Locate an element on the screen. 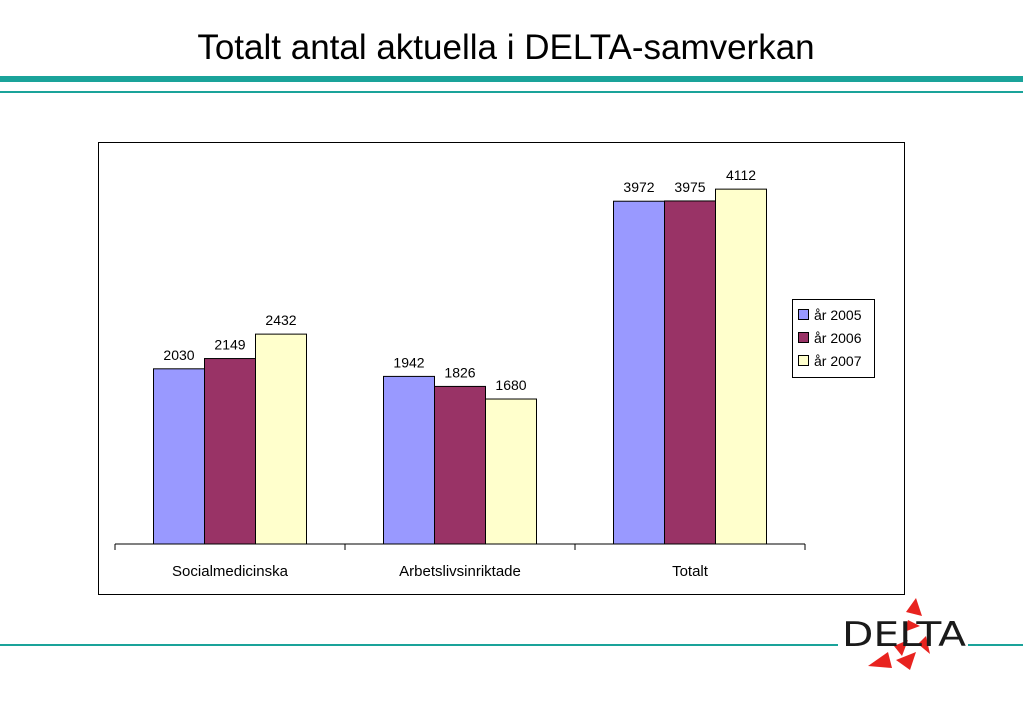 This screenshot has width=1023, height=708. footer-rule-left is located at coordinates (419, 645).